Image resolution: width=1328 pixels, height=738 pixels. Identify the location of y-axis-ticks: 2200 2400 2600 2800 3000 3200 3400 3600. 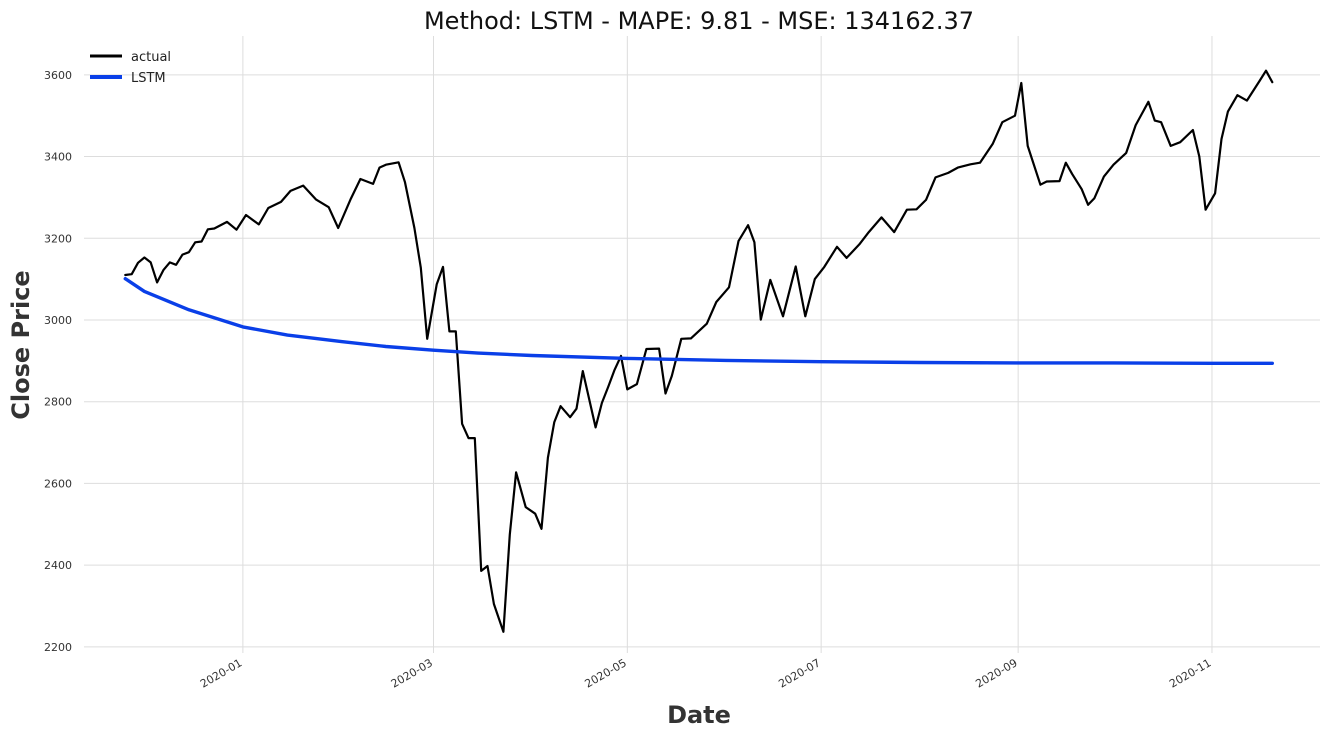
(58, 361).